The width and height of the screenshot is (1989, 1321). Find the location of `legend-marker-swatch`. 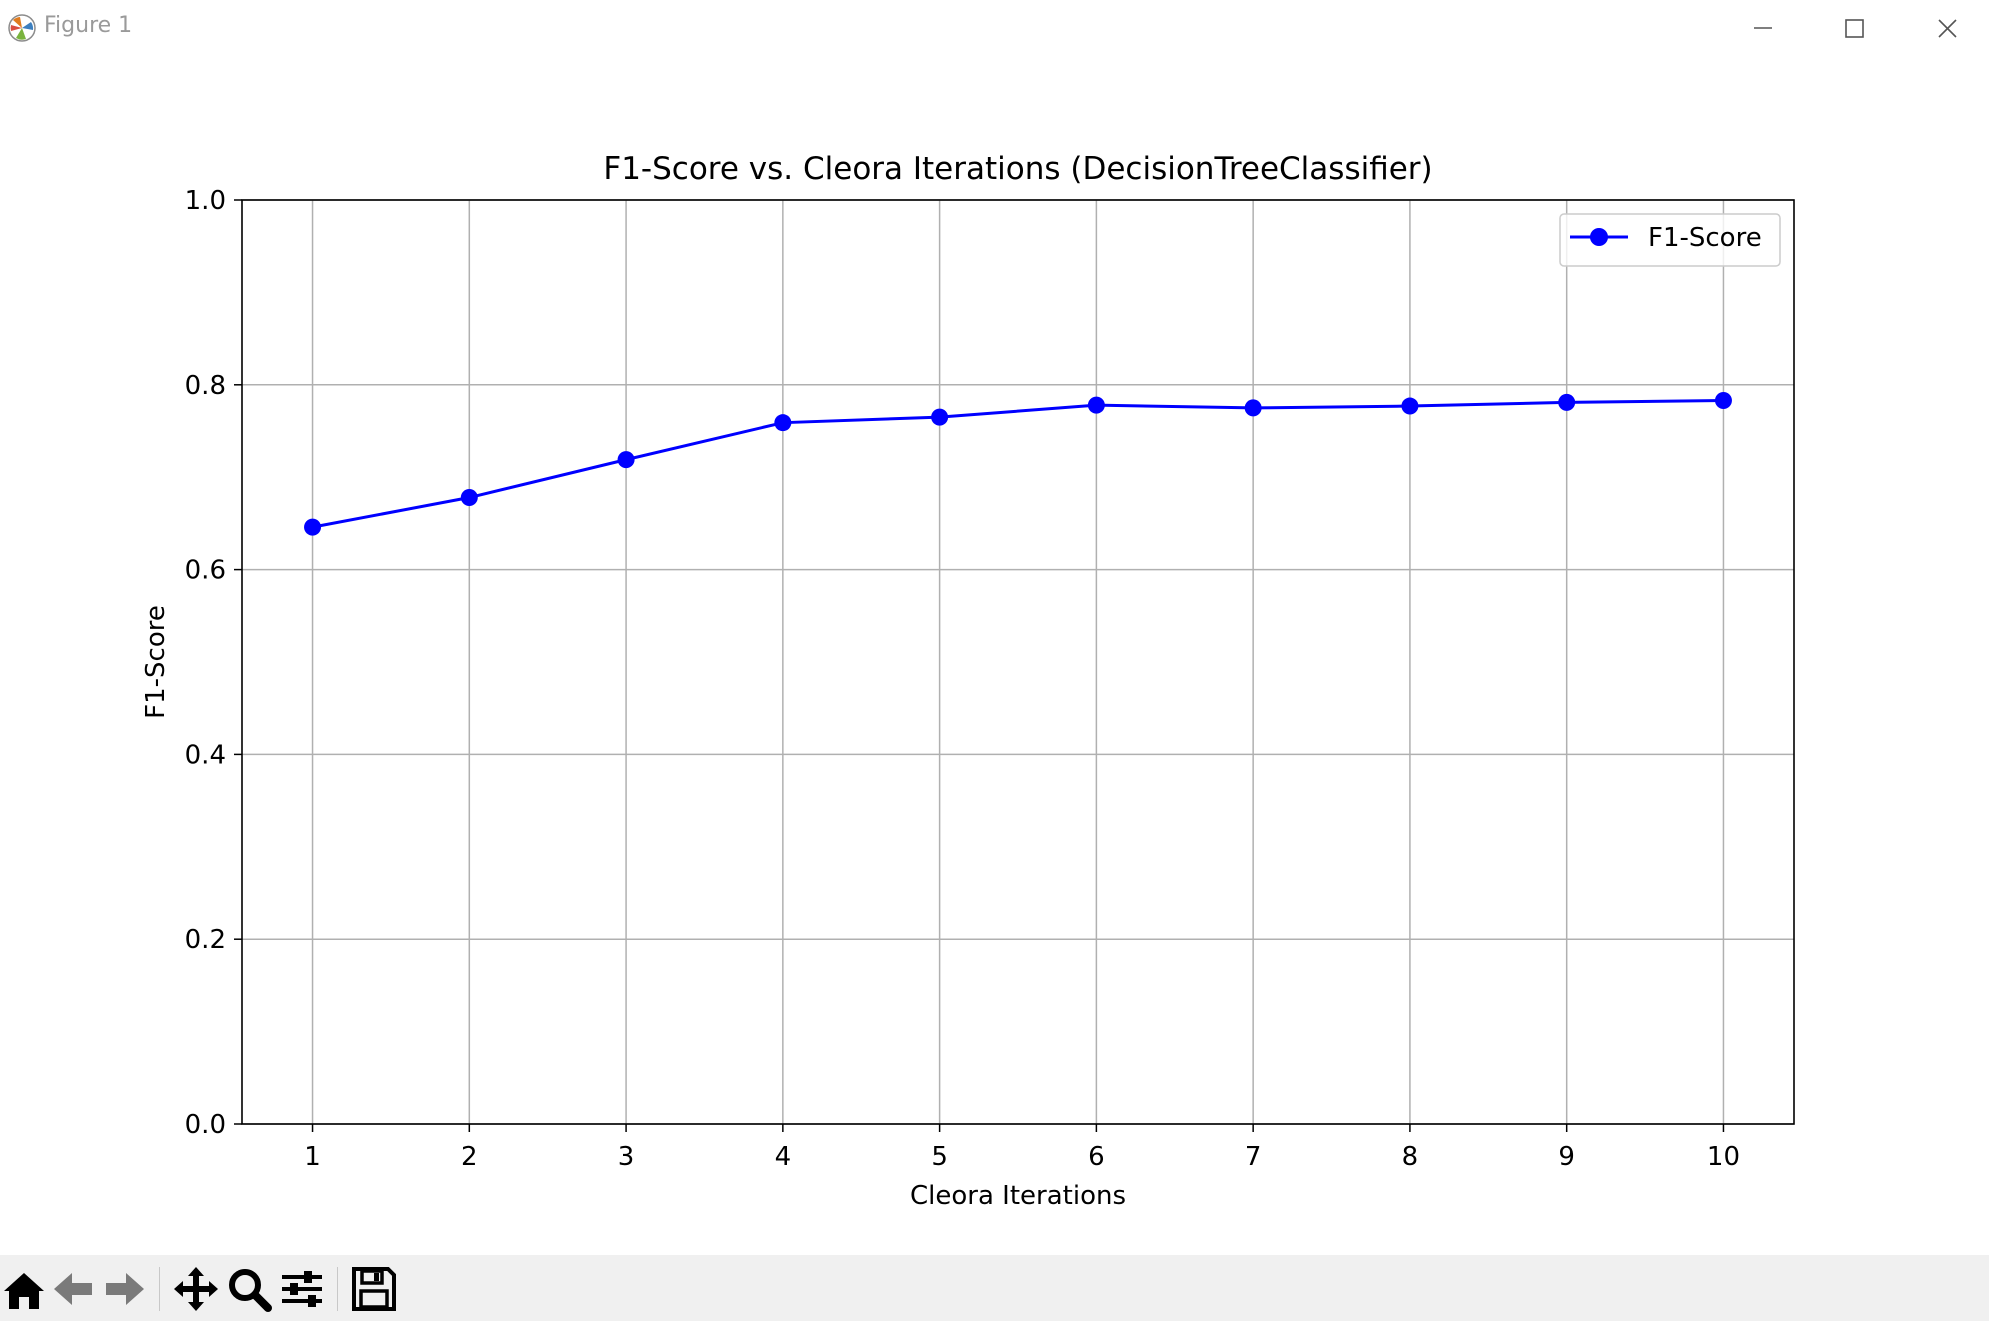

legend-marker-swatch is located at coordinates (1599, 237).